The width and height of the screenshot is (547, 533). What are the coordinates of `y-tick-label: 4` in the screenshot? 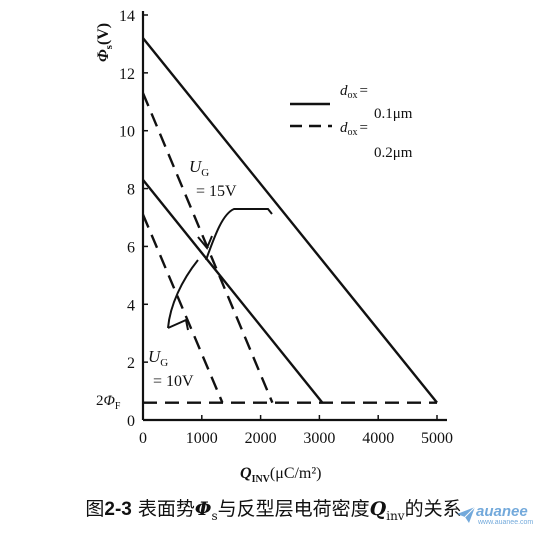 It's located at (131, 305).